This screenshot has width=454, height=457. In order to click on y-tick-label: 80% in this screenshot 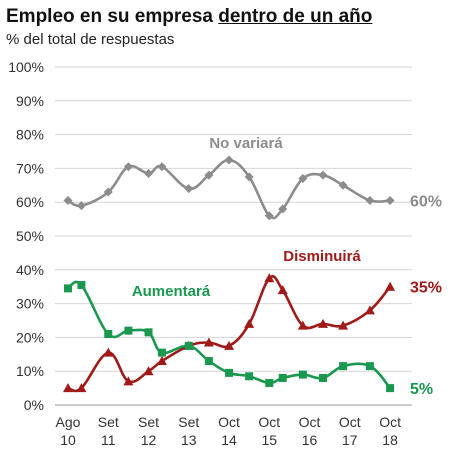, I will do `click(30, 135)`.